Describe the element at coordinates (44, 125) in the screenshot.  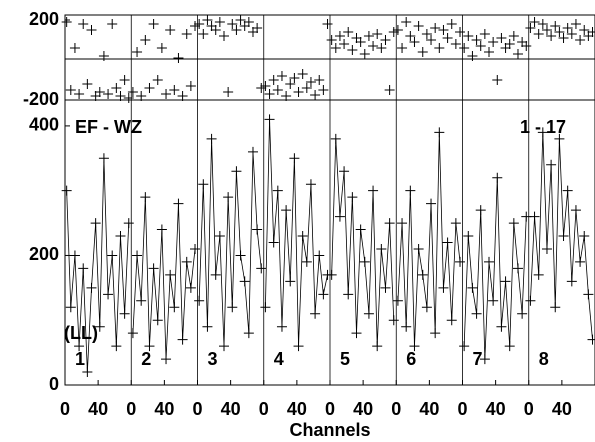
I see `y-tick-label: 400` at that location.